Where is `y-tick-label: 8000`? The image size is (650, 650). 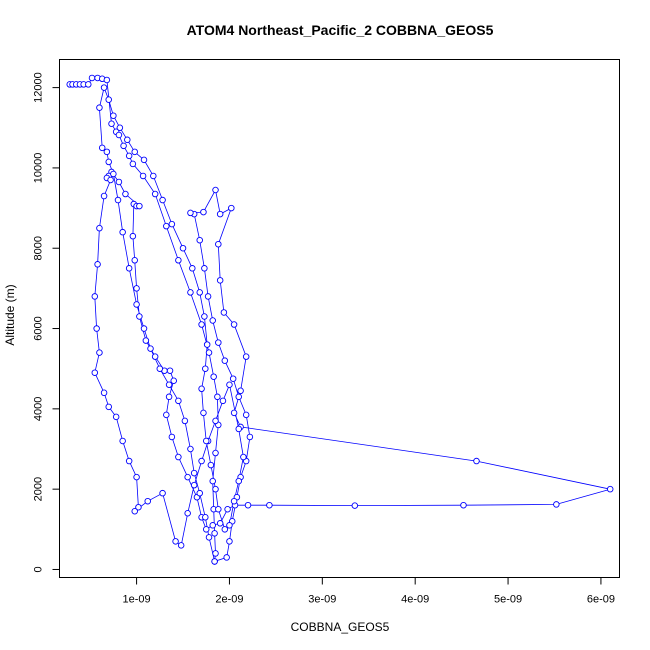
y-tick-label: 8000 is located at coordinates (39, 248).